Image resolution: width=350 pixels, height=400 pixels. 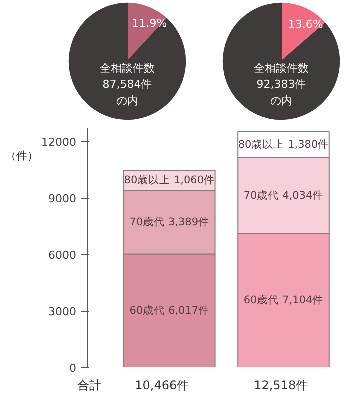 What do you see at coordinates (170, 180) in the screenshot?
I see `text: 80歳以上 1,060件` at bounding box center [170, 180].